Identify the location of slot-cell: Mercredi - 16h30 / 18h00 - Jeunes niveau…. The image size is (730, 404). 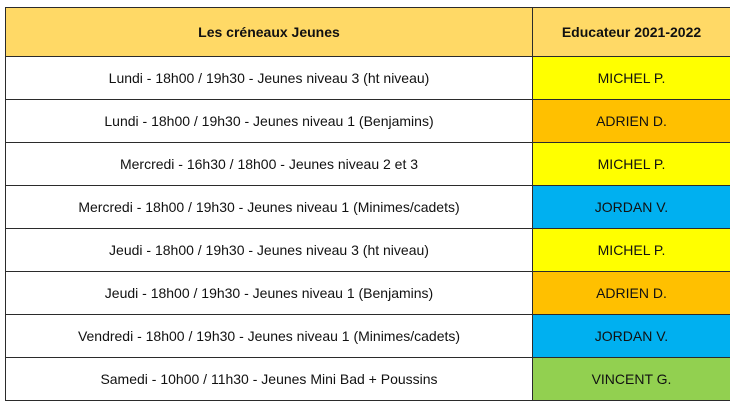
(269, 164).